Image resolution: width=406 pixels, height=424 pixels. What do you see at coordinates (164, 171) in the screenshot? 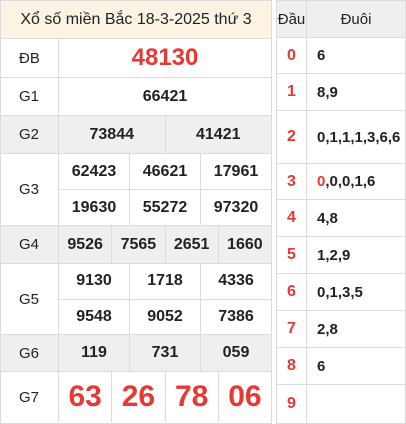
I see `prize-number: 46621` at bounding box center [164, 171].